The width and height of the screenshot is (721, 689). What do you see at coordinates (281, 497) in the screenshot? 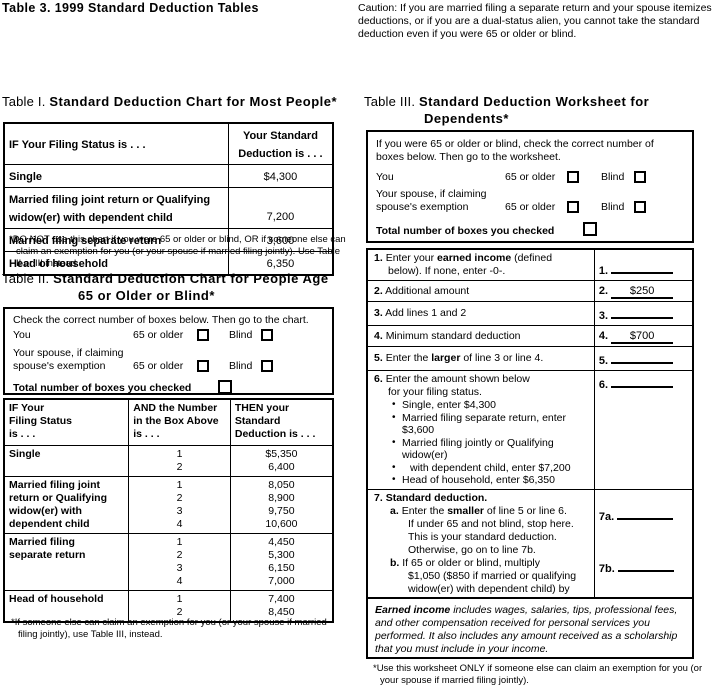
I see `table2-deduction: 8,900` at bounding box center [281, 497].